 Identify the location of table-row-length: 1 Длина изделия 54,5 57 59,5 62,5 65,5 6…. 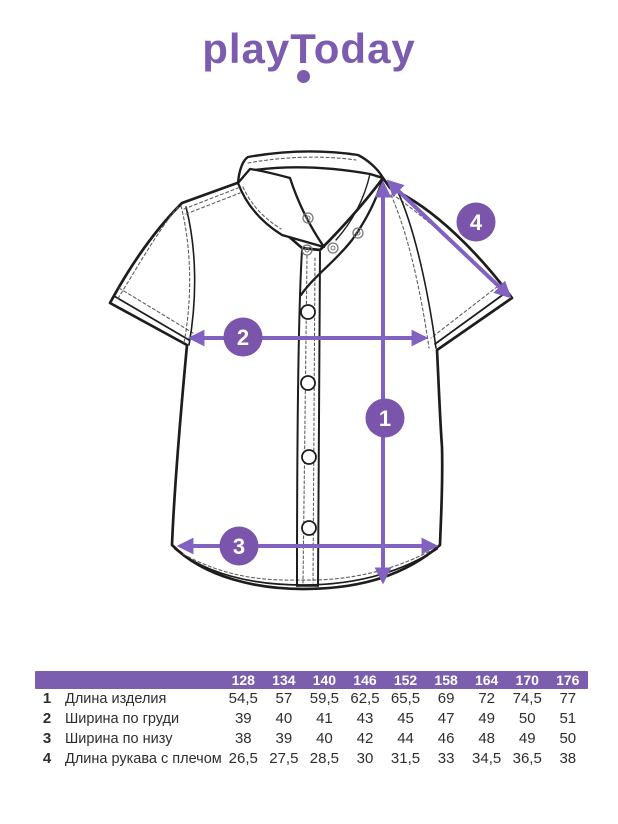
(311, 699).